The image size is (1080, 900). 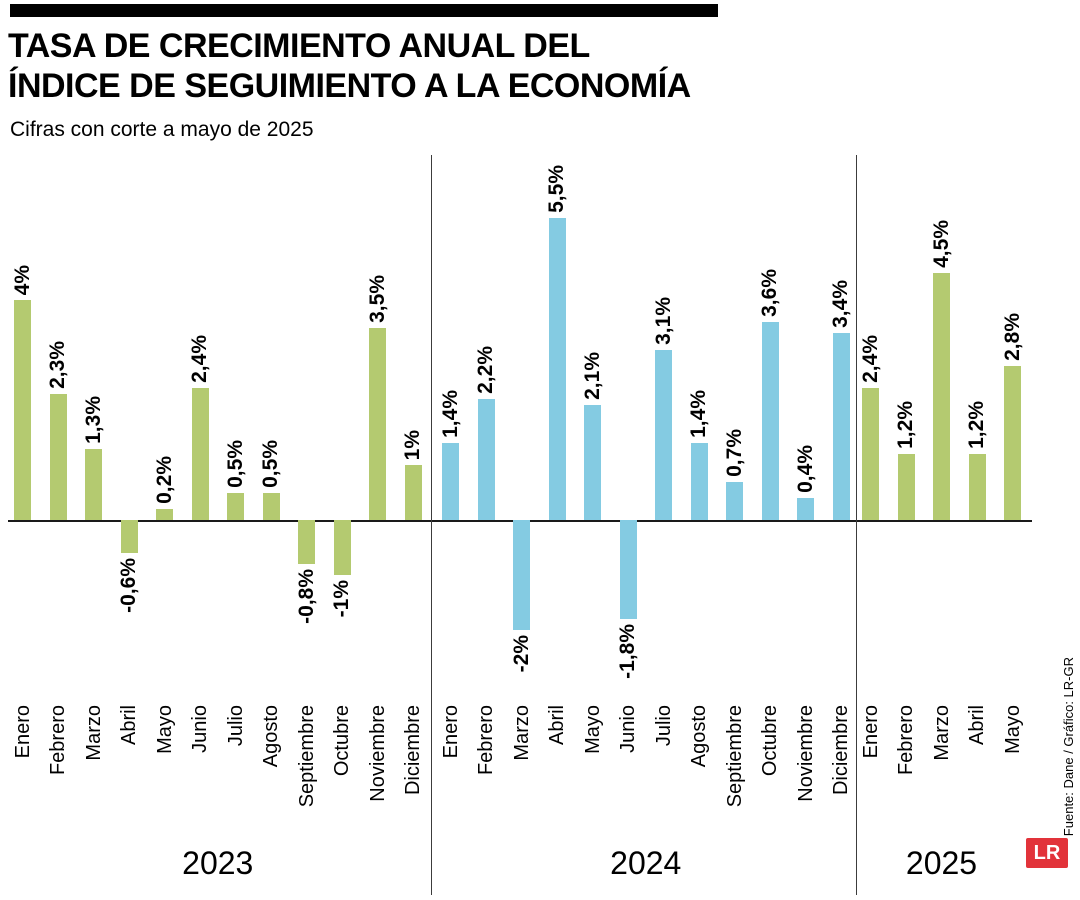 What do you see at coordinates (306, 596) in the screenshot?
I see `bar-value-label: -0,8%` at bounding box center [306, 596].